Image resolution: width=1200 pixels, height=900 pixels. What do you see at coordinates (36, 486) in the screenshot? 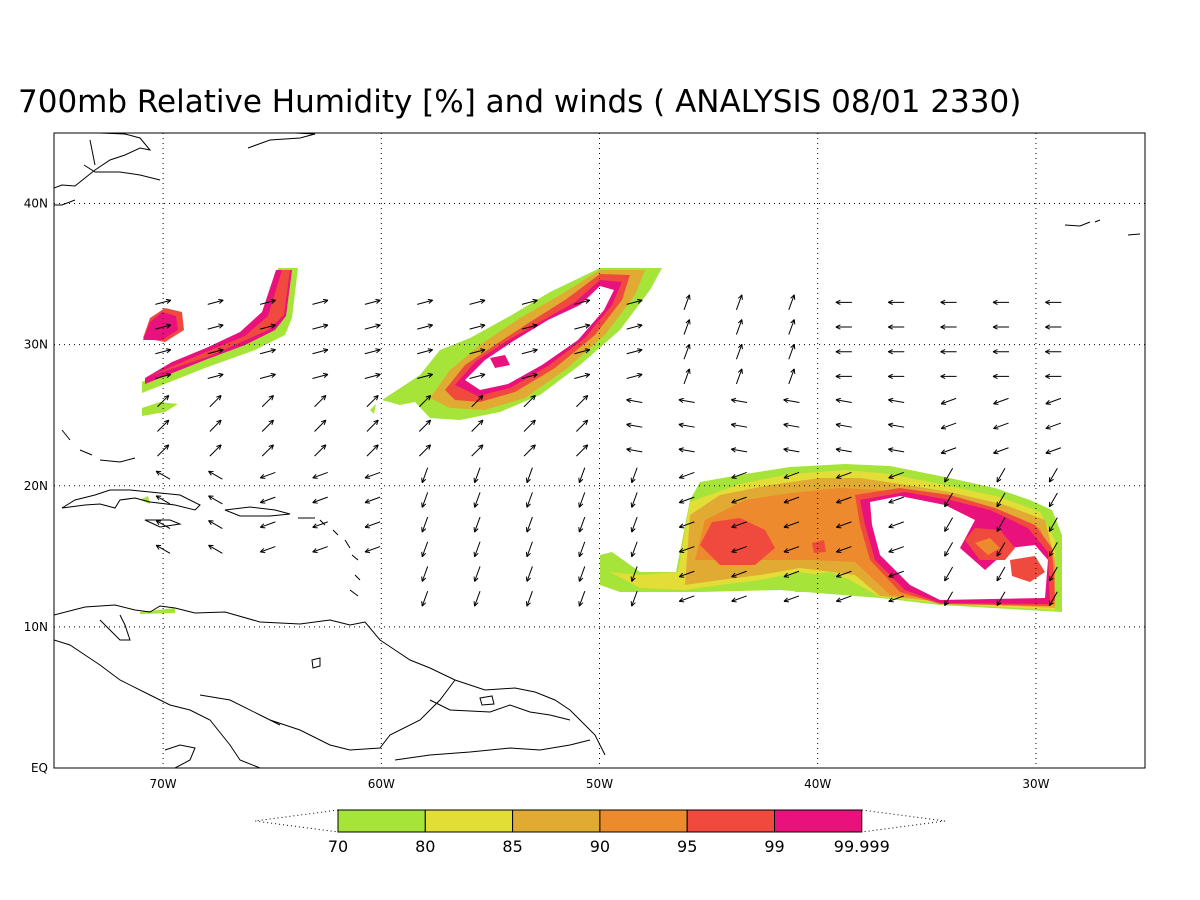
I see `lat-tick-label: 20N` at bounding box center [36, 486].